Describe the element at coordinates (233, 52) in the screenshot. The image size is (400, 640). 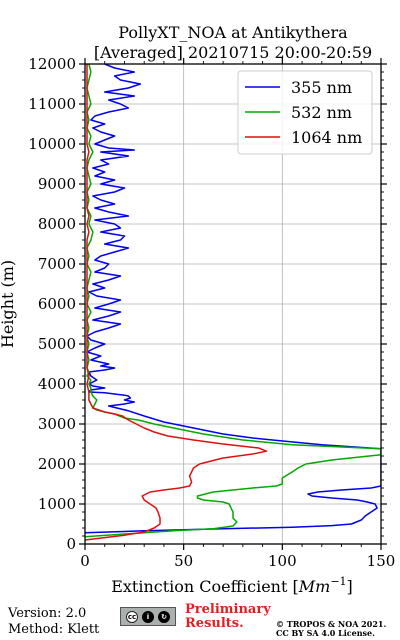
I see `chart-title-line-2: [Averaged] 20210715 20:00-20:59` at that location.